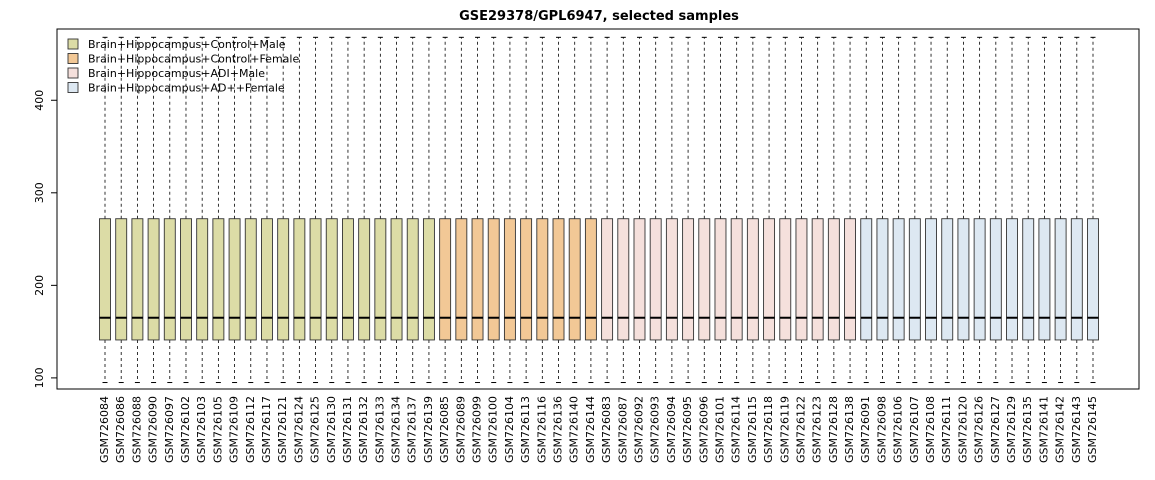 This screenshot has width=1155, height=480. Describe the element at coordinates (639, 210) in the screenshot. I see `box-gsm726092` at that location.